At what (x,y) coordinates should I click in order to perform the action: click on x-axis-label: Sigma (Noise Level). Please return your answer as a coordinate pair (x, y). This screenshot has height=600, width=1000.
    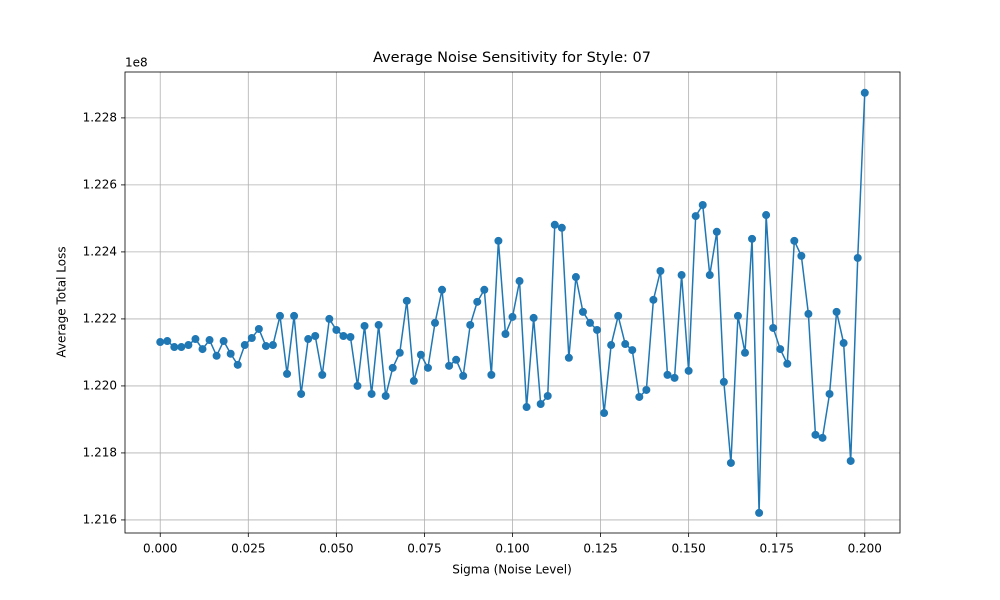
    Looking at the image, I should click on (512, 570).